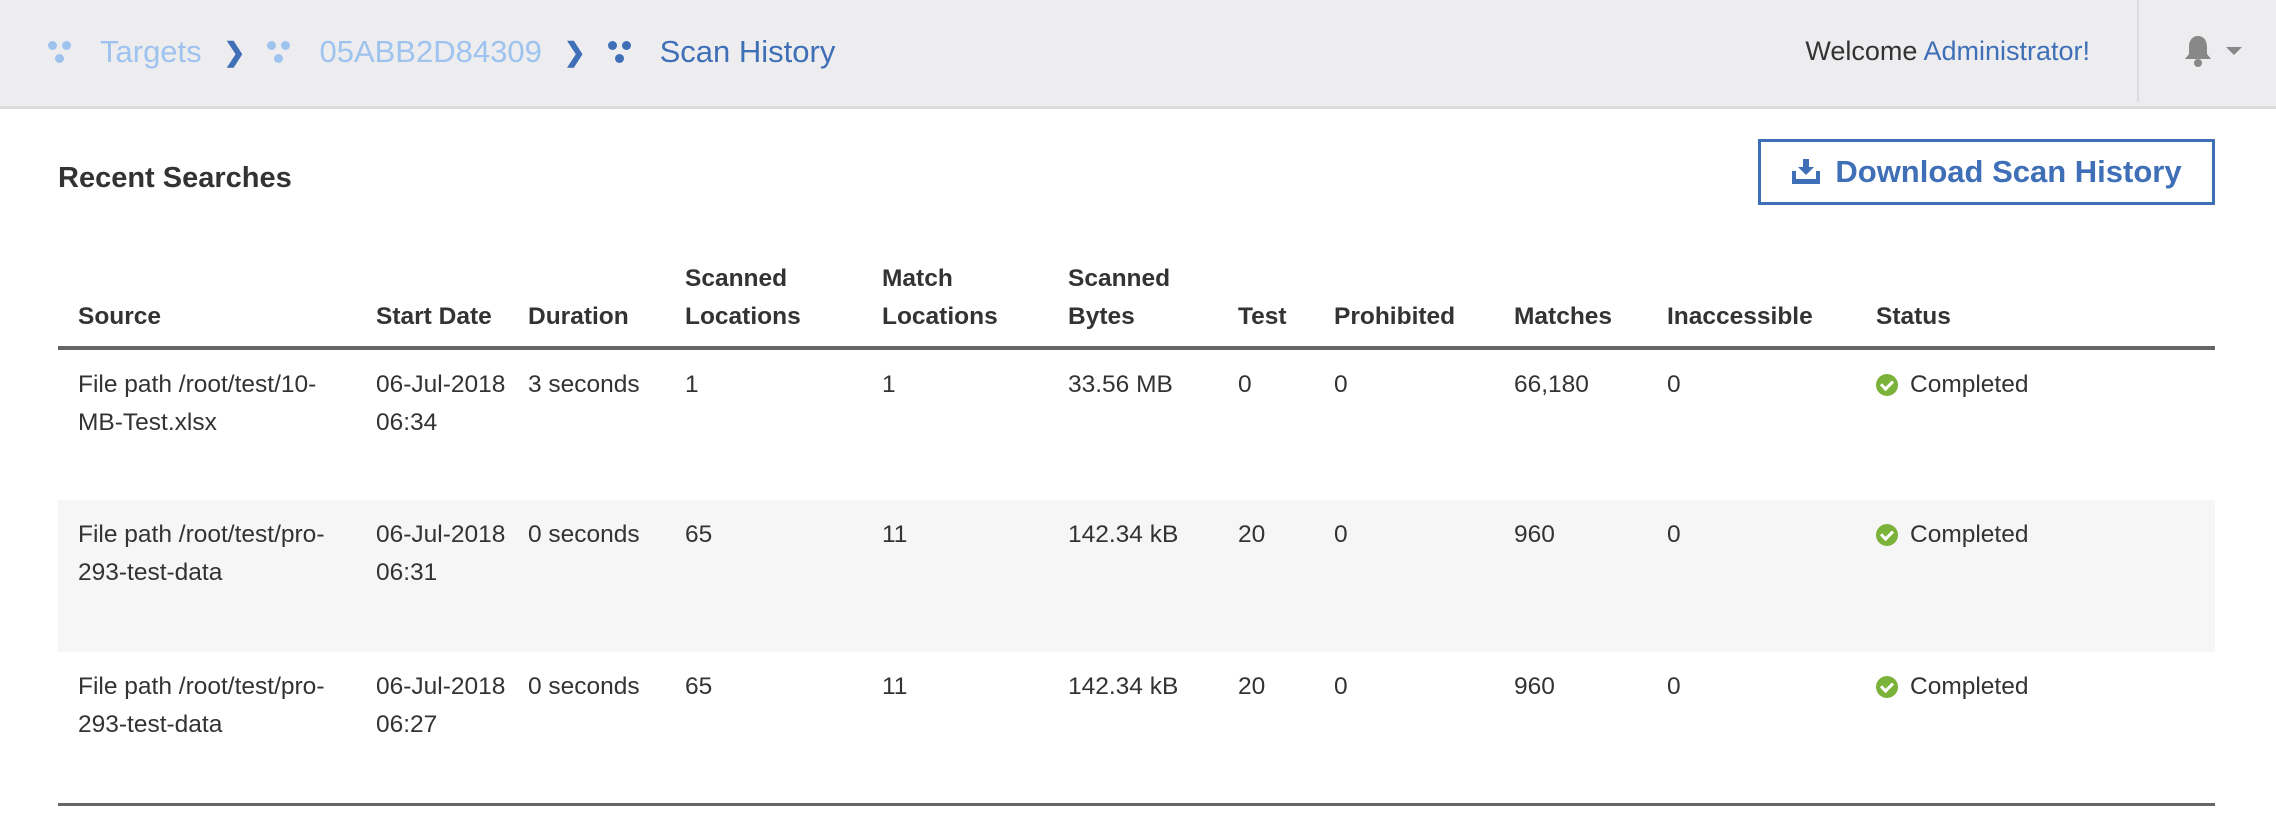 The height and width of the screenshot is (836, 2276). Describe the element at coordinates (1806, 171) in the screenshot. I see `download-icon` at that location.